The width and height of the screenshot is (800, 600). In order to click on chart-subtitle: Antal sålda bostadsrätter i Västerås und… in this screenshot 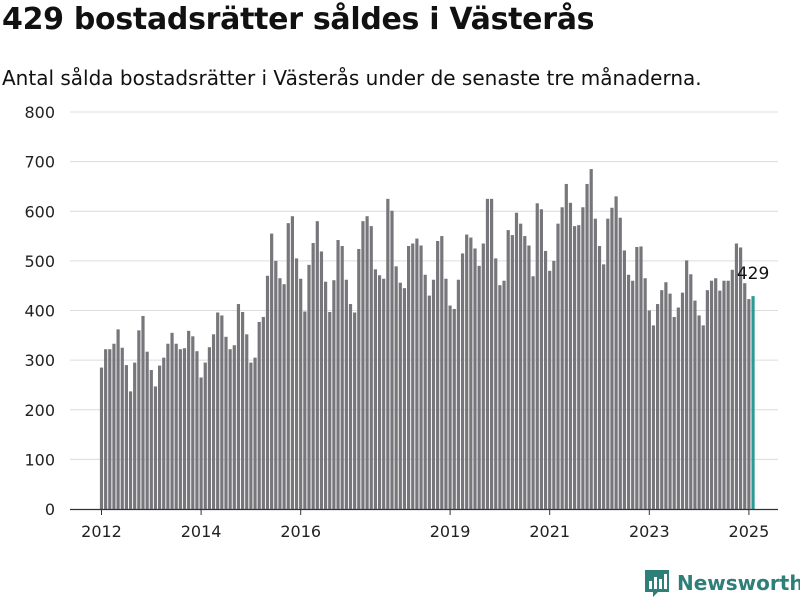, I will do `click(352, 78)`.